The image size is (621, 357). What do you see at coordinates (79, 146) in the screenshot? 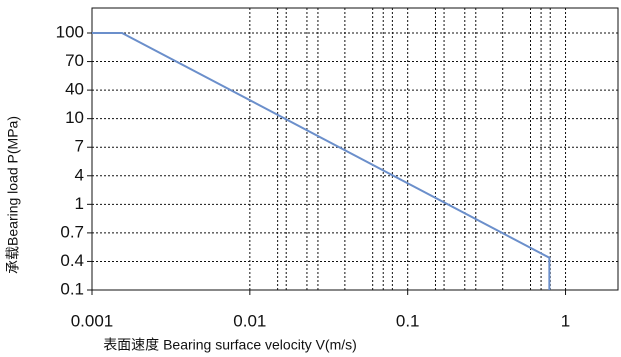
I see `y-tick-label: 7` at bounding box center [79, 146].